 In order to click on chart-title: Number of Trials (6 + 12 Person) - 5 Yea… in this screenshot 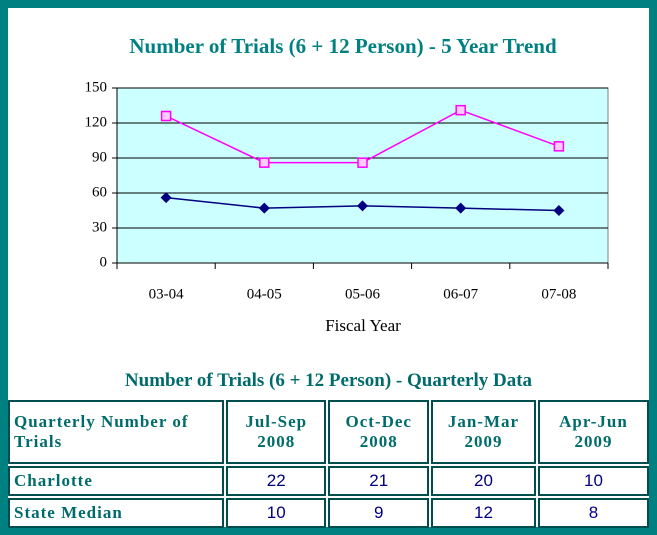, I will do `click(343, 46)`.